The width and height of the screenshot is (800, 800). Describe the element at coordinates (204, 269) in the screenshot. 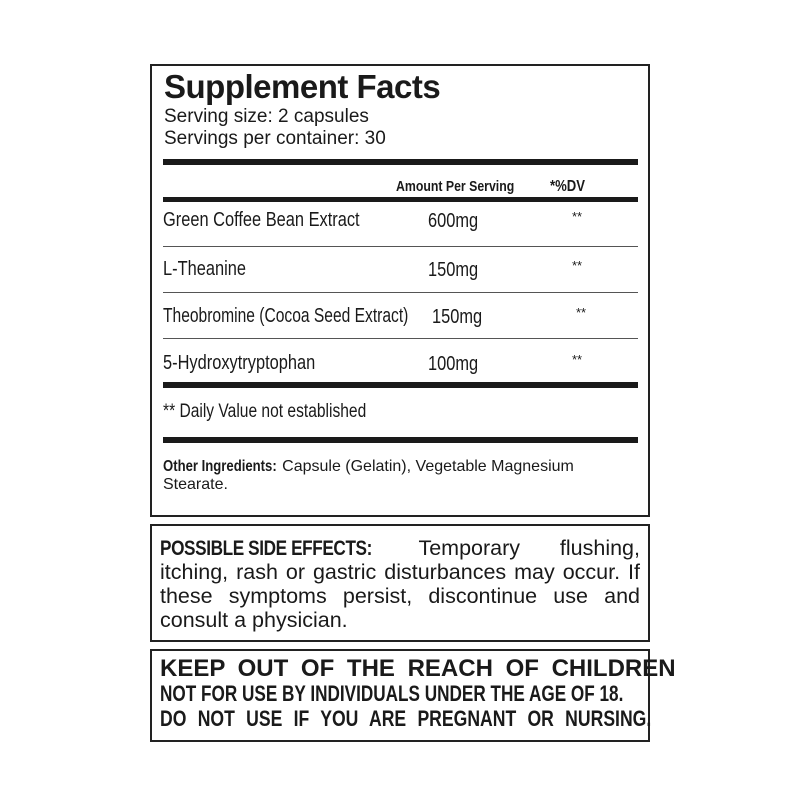

I see `ingredient-name: L-Theanine` at that location.